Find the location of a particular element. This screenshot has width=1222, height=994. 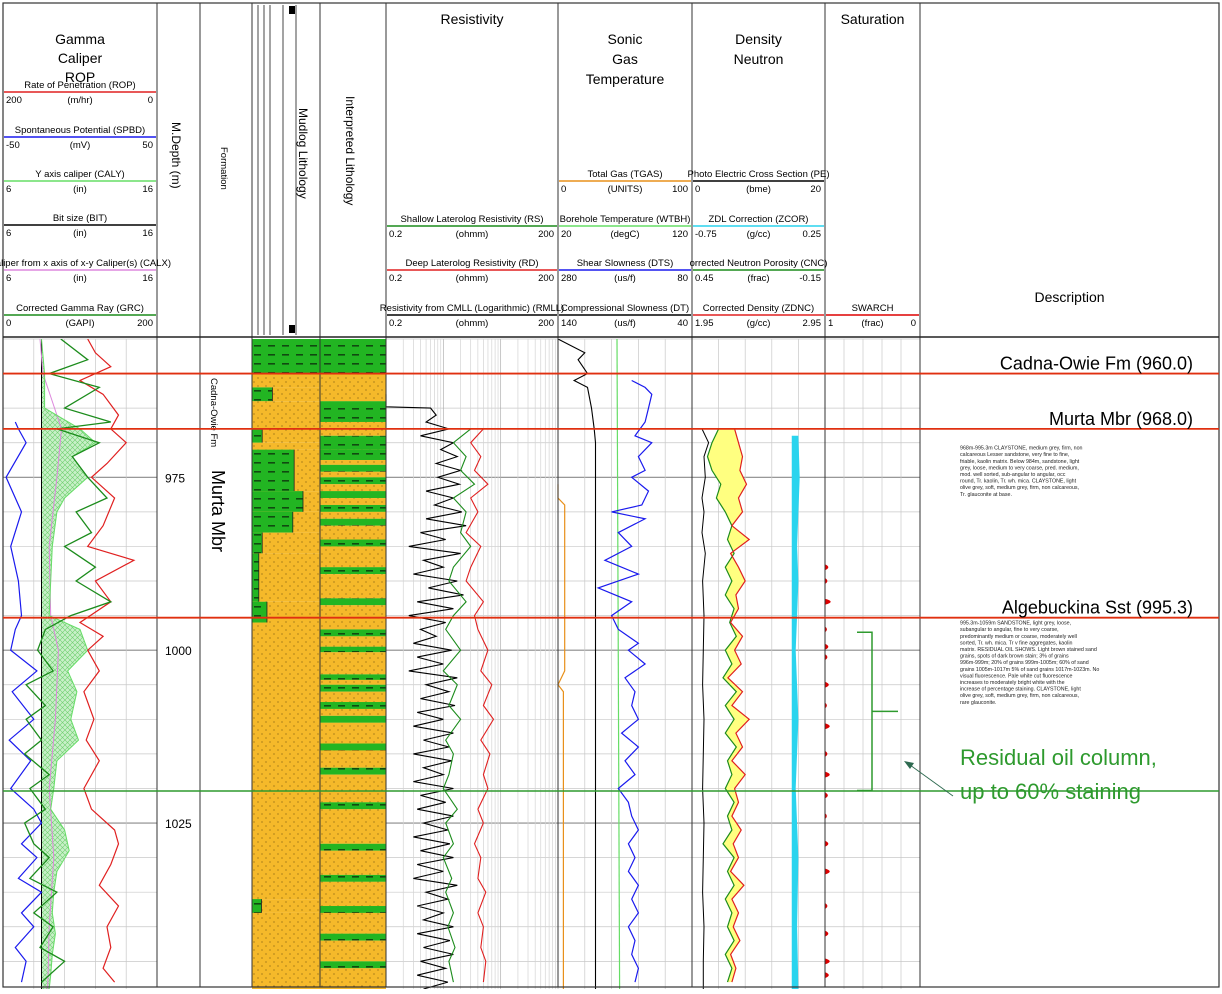

curve-header-name: Bit size (BIT) is located at coordinates (80, 218).